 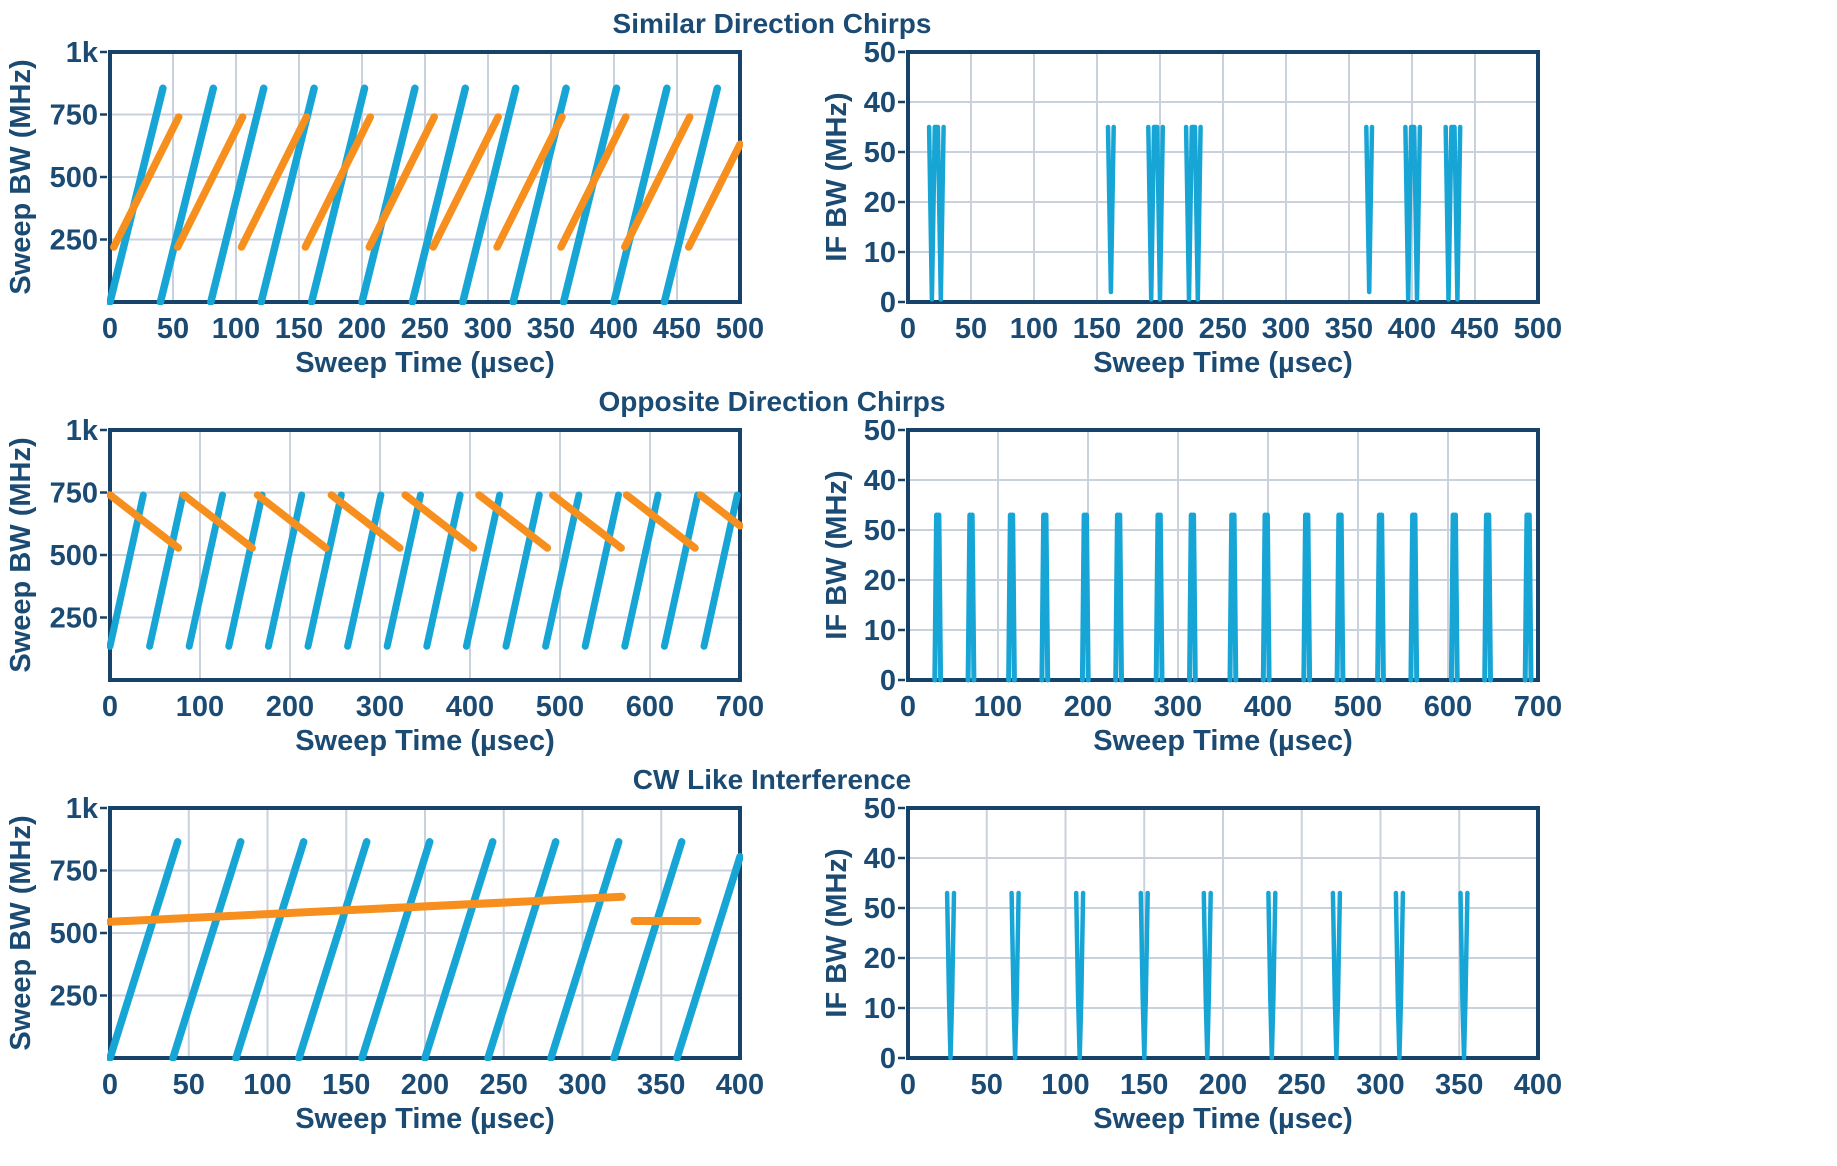 What do you see at coordinates (880, 253) in the screenshot?
I see `y-tick-label: 10` at bounding box center [880, 253].